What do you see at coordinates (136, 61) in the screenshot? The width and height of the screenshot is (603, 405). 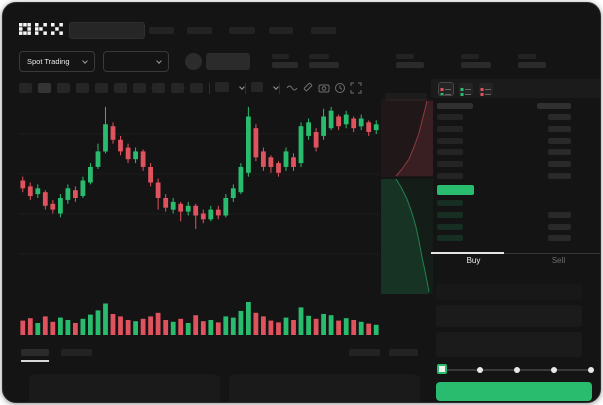 I see `pair-selector-dropdown` at bounding box center [136, 61].